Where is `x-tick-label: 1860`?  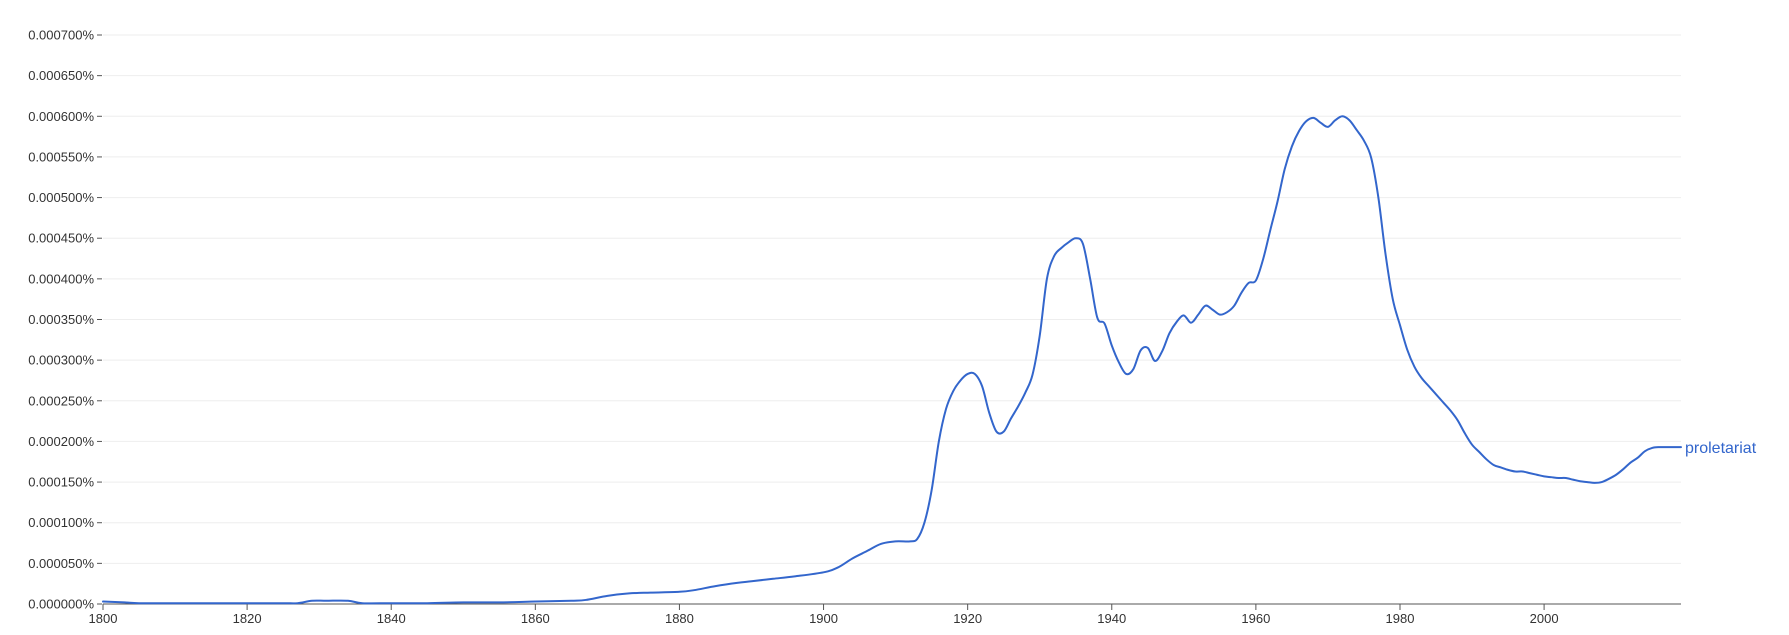
x-tick-label: 1860 is located at coordinates (535, 618).